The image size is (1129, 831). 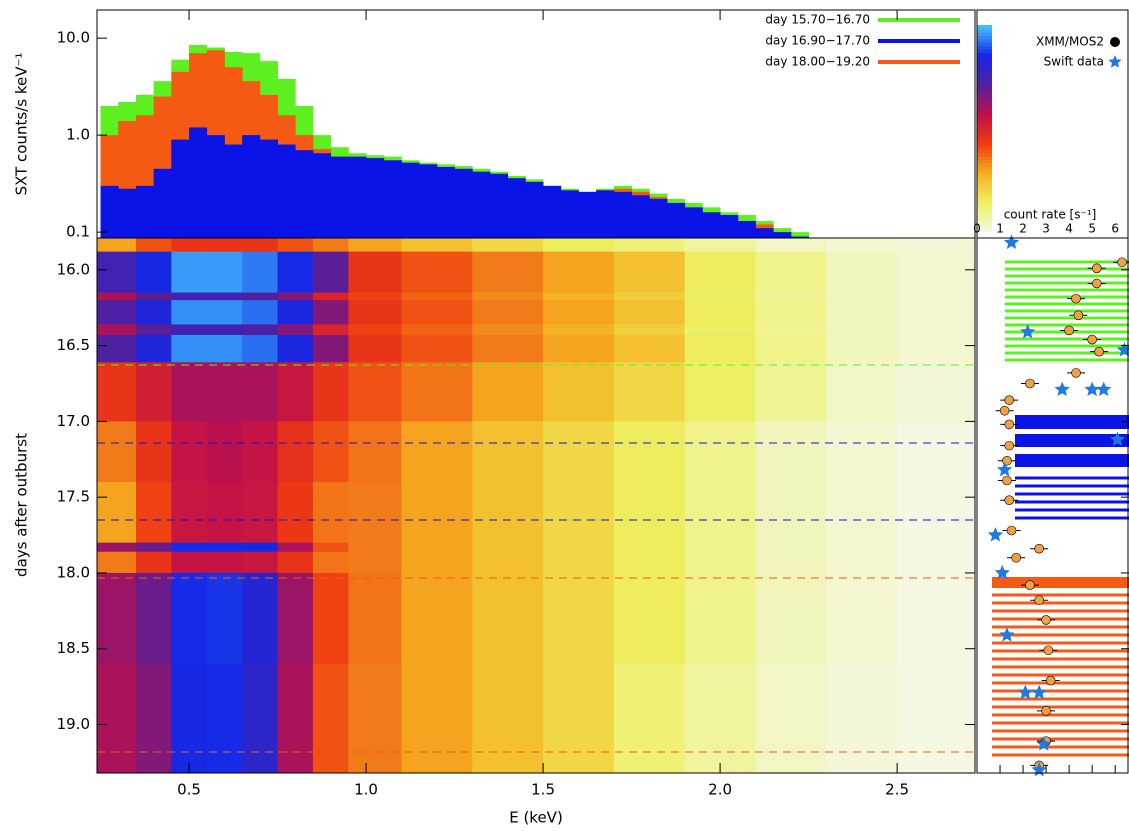 What do you see at coordinates (720, 790) in the screenshot?
I see `x-tick-label: 2.0` at bounding box center [720, 790].